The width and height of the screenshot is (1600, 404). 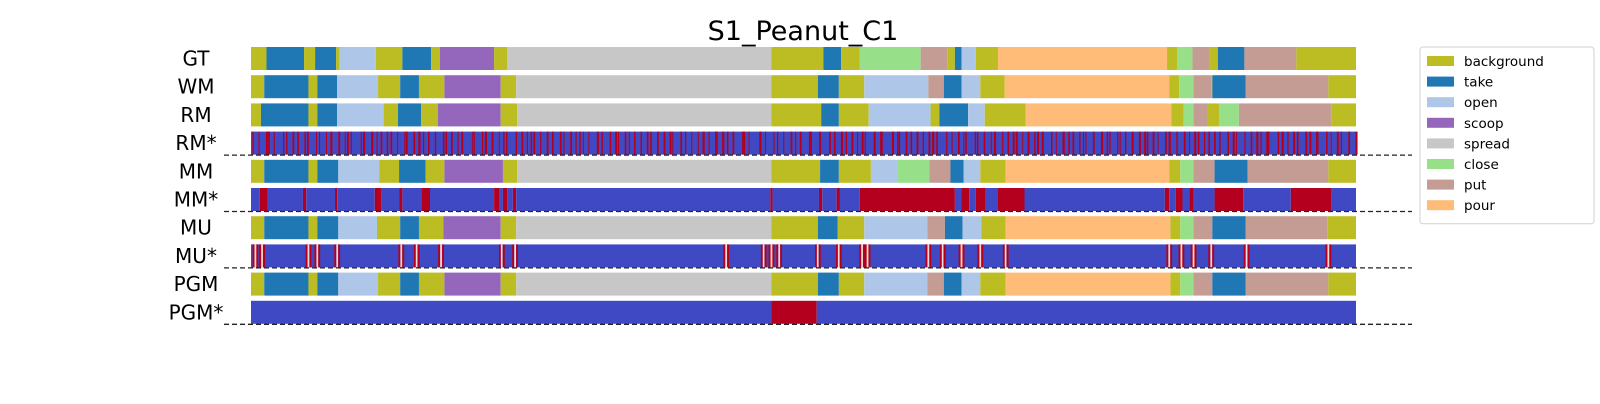 I want to click on row-rm-star: RM*, so click(x=793, y=143).